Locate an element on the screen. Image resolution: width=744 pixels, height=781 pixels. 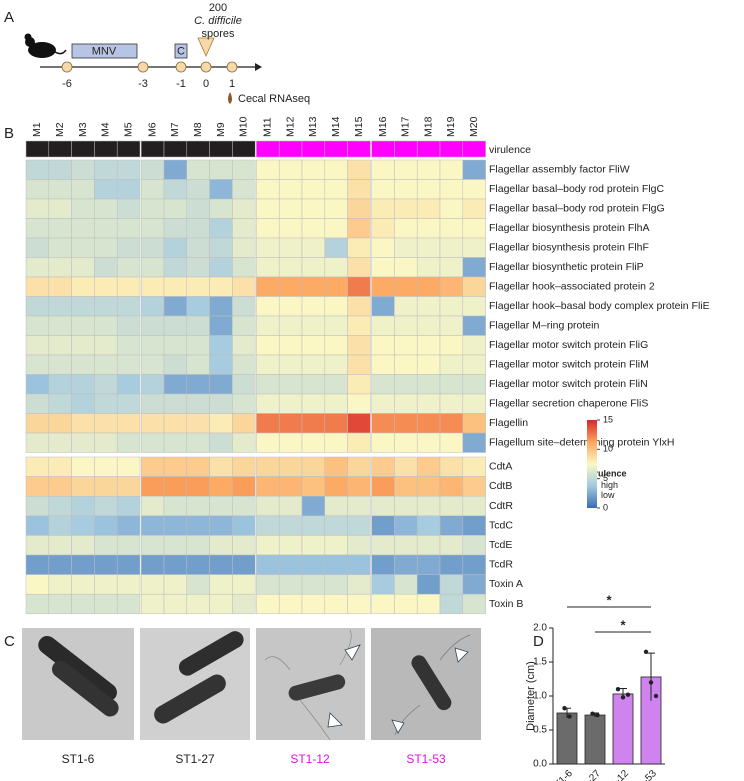
x-tick-label: ST1-12 is located at coordinates (615, 774).